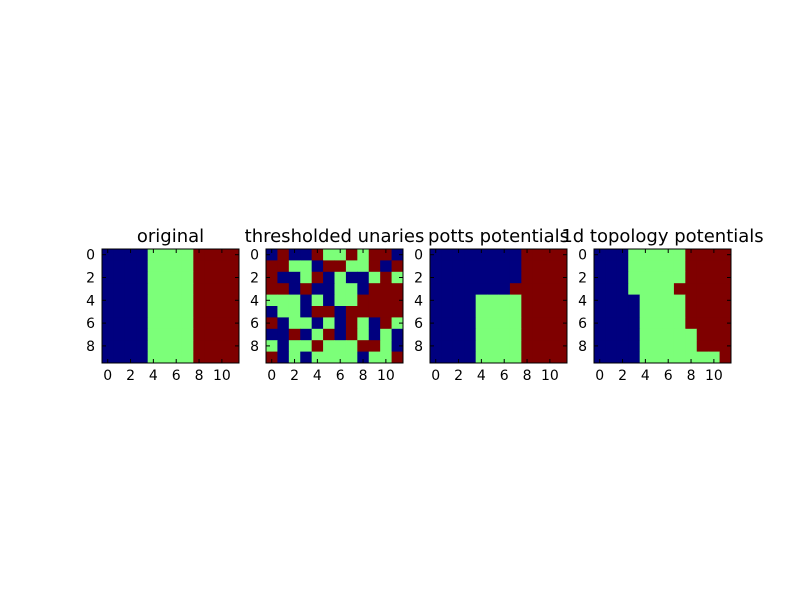 The width and height of the screenshot is (812, 612). I want to click on panel-title: potts potentials, so click(498, 236).